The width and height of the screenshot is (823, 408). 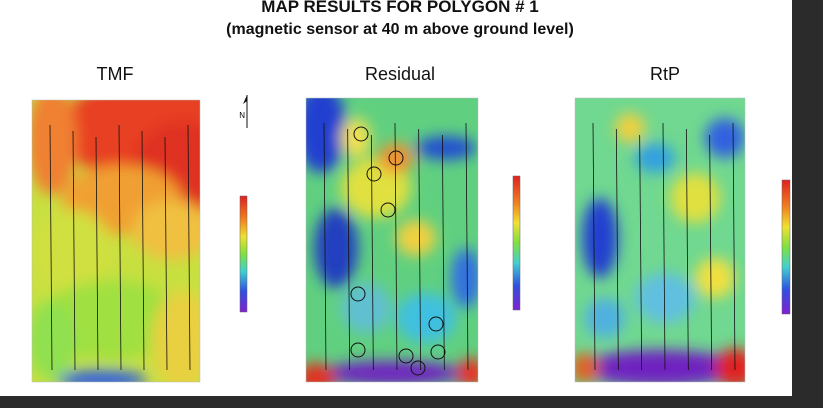 What do you see at coordinates (115, 74) in the screenshot?
I see `panel-title: TMF` at bounding box center [115, 74].